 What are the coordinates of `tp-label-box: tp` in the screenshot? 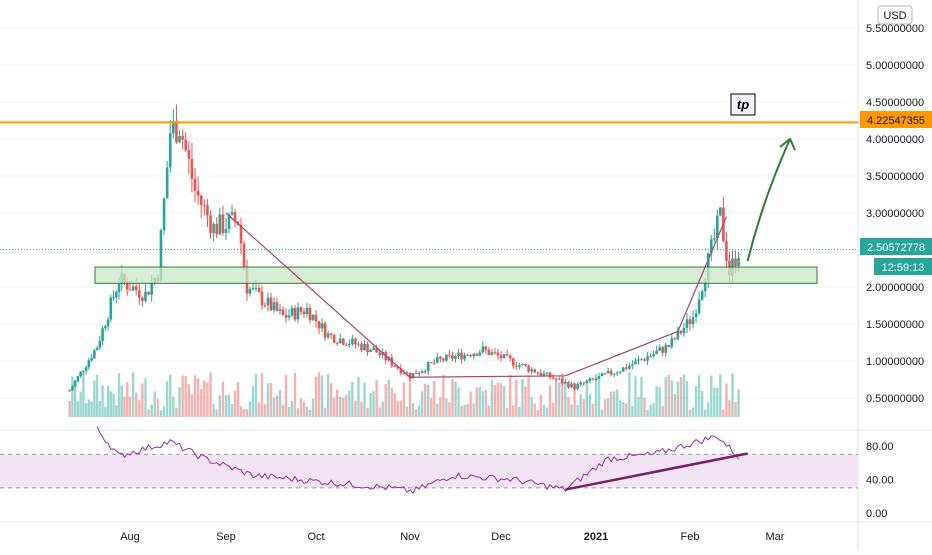 It's located at (743, 104).